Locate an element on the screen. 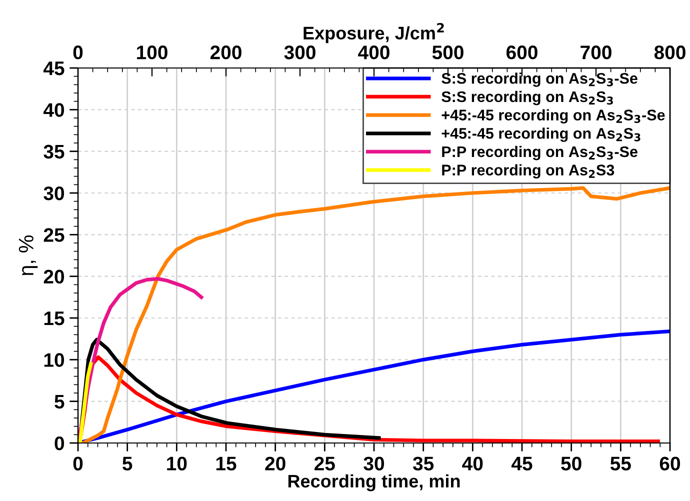  y-tick-label: 30 is located at coordinates (54, 193).